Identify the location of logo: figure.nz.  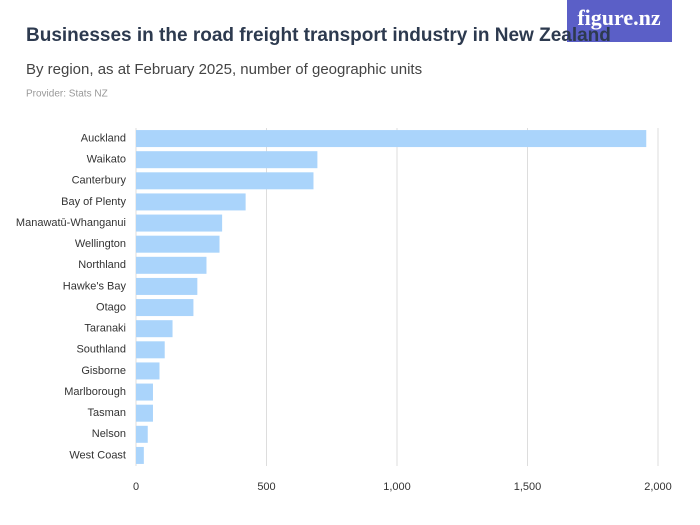
(619, 17).